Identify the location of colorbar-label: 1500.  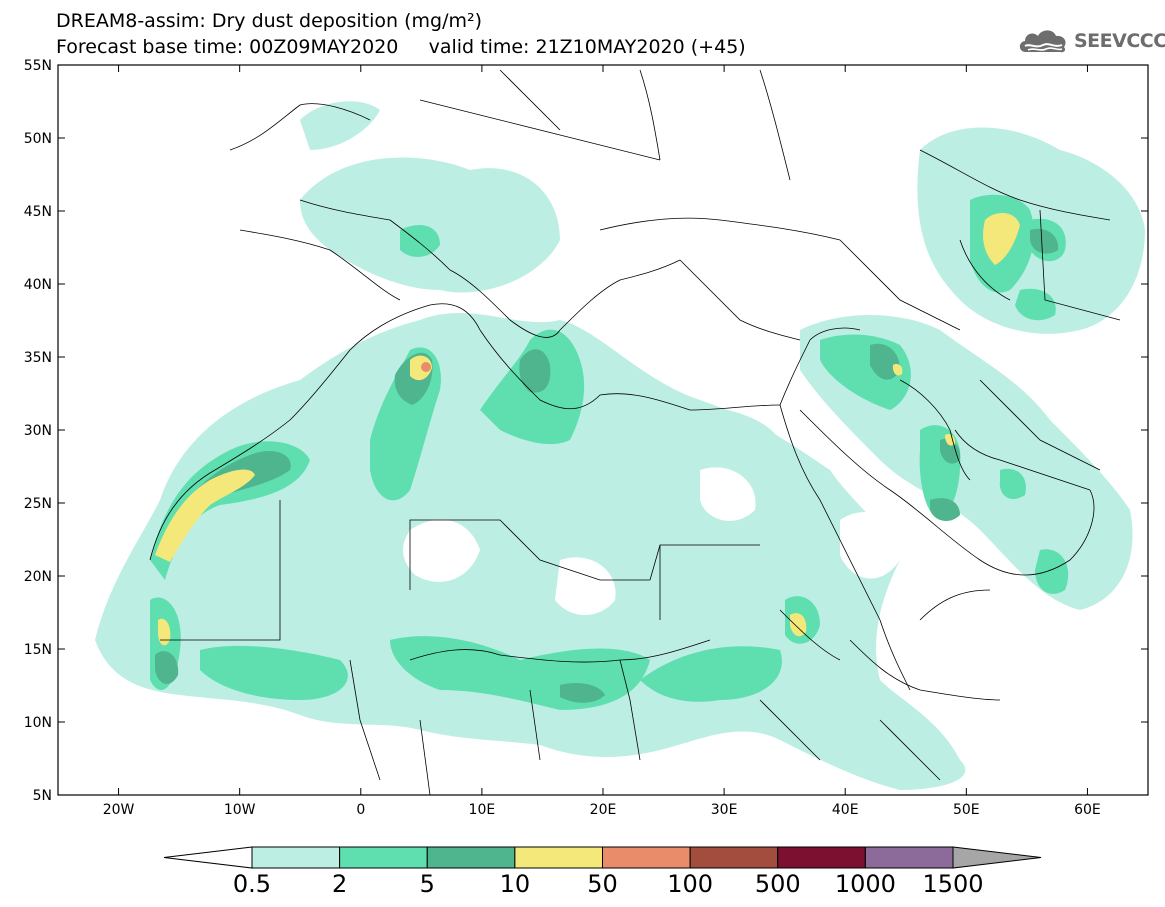
(952, 884).